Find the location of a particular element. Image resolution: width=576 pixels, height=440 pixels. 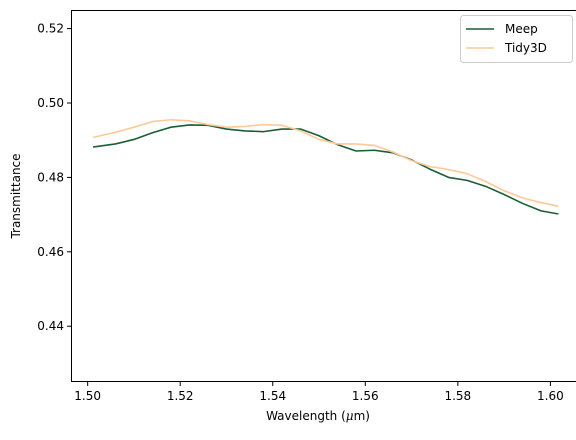

x-tick-label: 1.56 is located at coordinates (365, 396).